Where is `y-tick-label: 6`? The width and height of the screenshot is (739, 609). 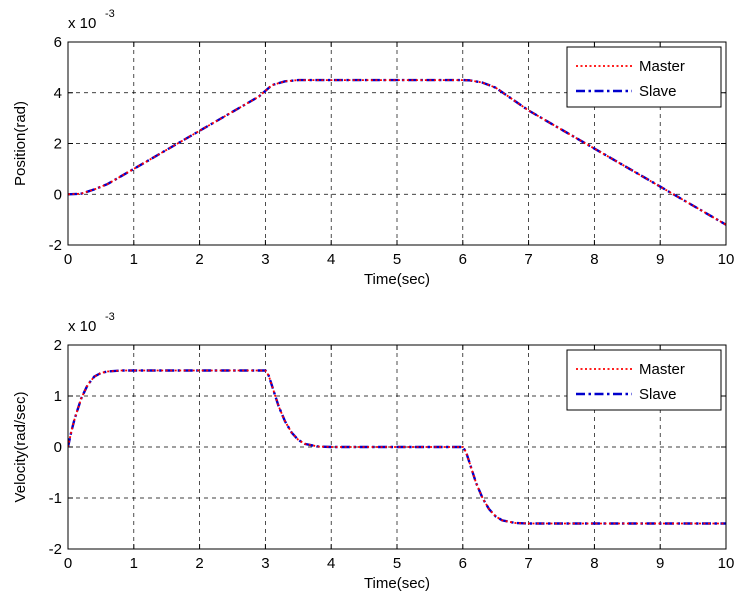
y-tick-label: 6 is located at coordinates (58, 42).